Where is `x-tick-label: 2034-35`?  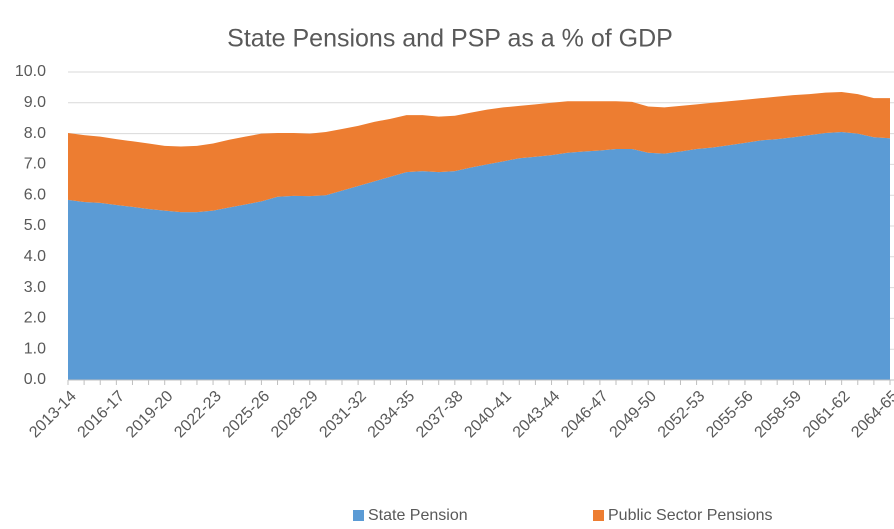 x-tick-label: 2034-35 is located at coordinates (392, 415).